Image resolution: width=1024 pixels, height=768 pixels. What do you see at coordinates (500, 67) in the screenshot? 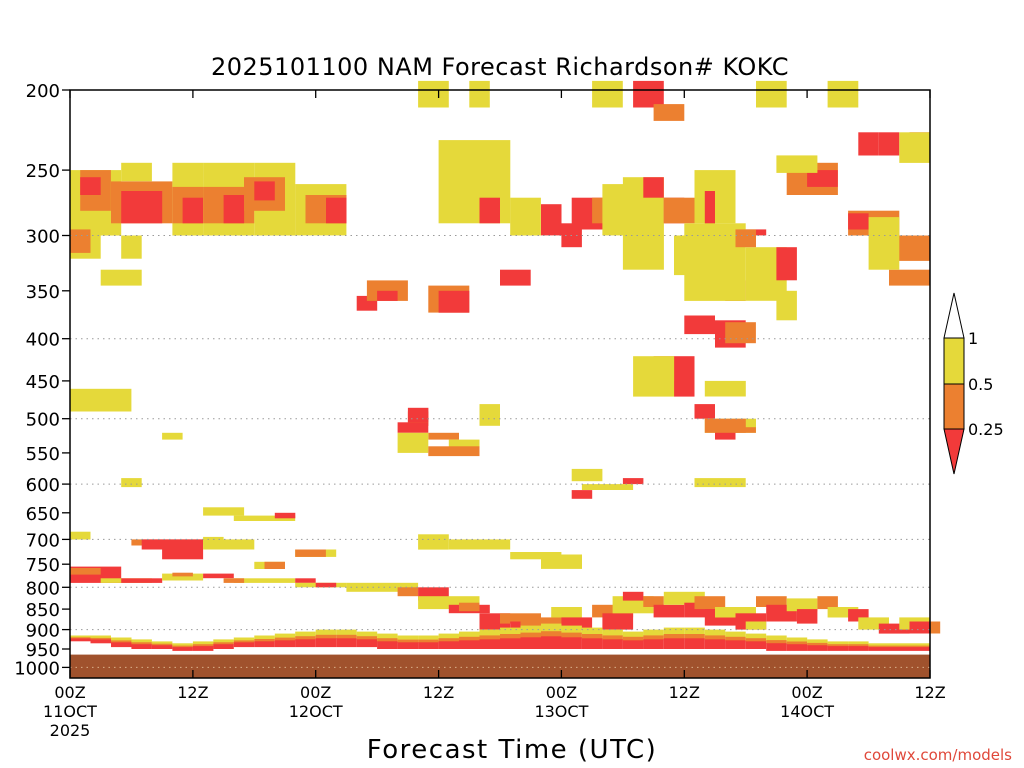
I see `chart-title: 2025101100 NAM Forecast Richardson# KOKC` at bounding box center [500, 67].